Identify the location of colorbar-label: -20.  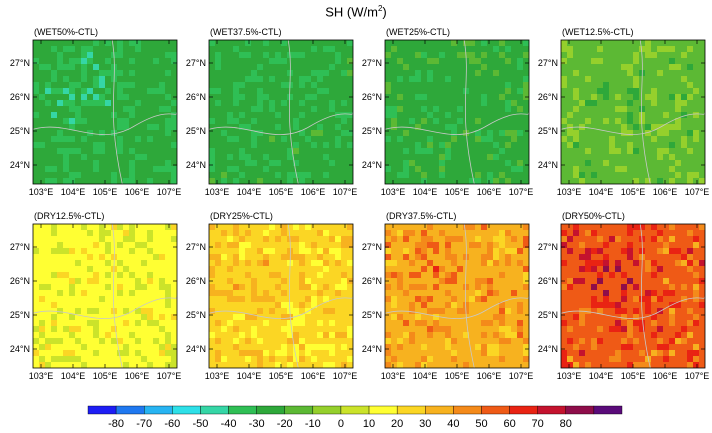
(285, 424).